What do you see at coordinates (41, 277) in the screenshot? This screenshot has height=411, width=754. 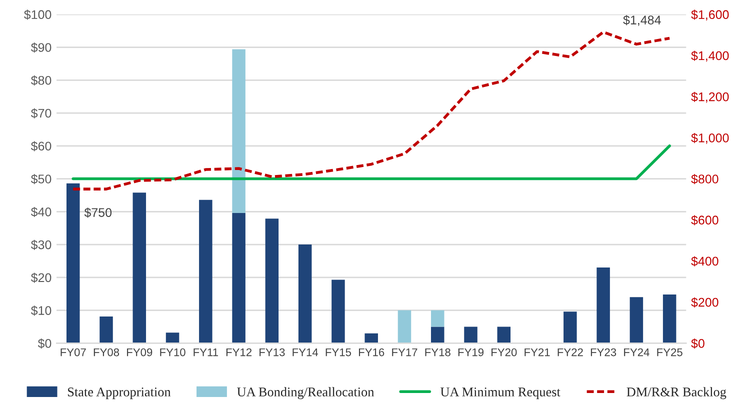 I see `y-tick-label: $20` at bounding box center [41, 277].